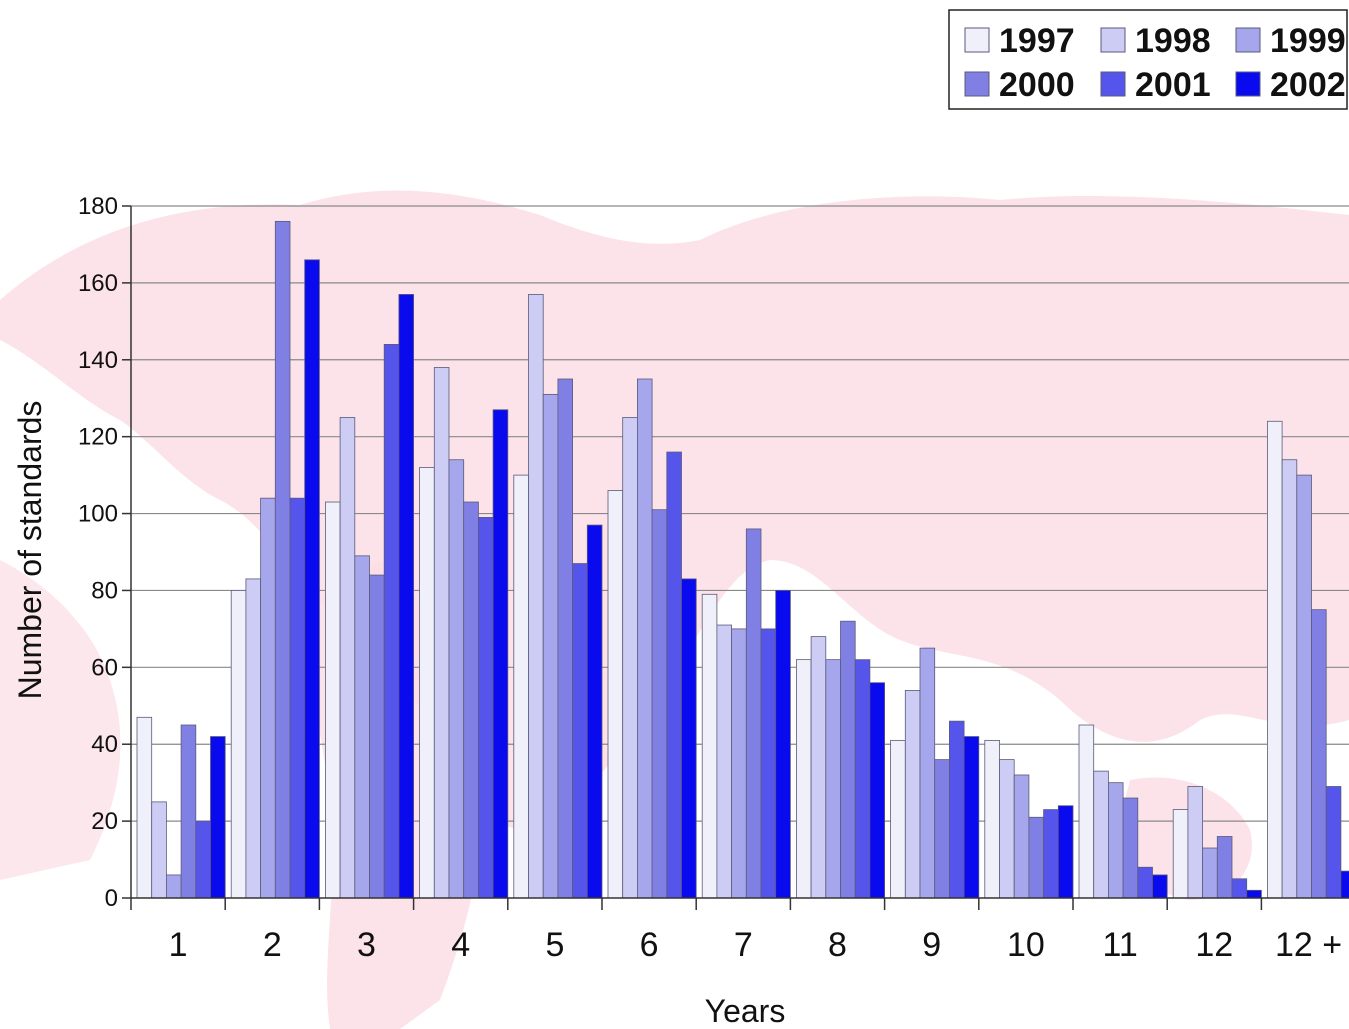 This screenshot has width=1349, height=1029. What do you see at coordinates (1333, 842) in the screenshot?
I see `bar-2001-12+` at bounding box center [1333, 842].